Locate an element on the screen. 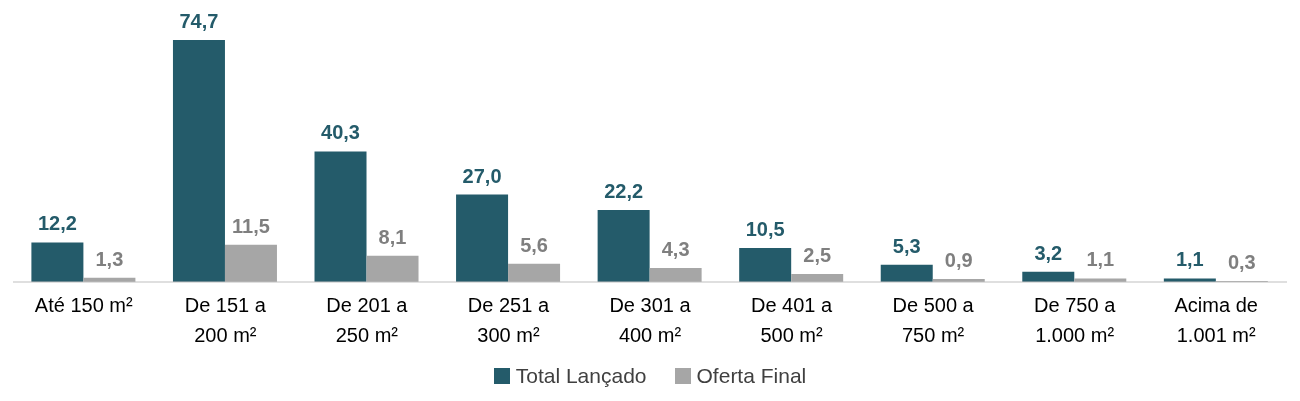 This screenshot has width=1300, height=401. data-label: 1,3 is located at coordinates (109, 258).